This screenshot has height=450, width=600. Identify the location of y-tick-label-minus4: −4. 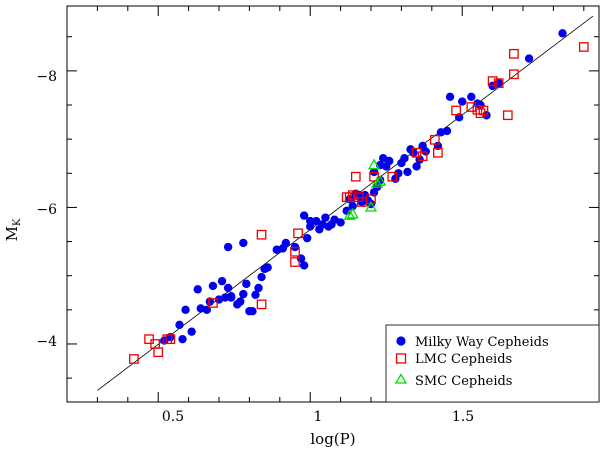
(46, 342).